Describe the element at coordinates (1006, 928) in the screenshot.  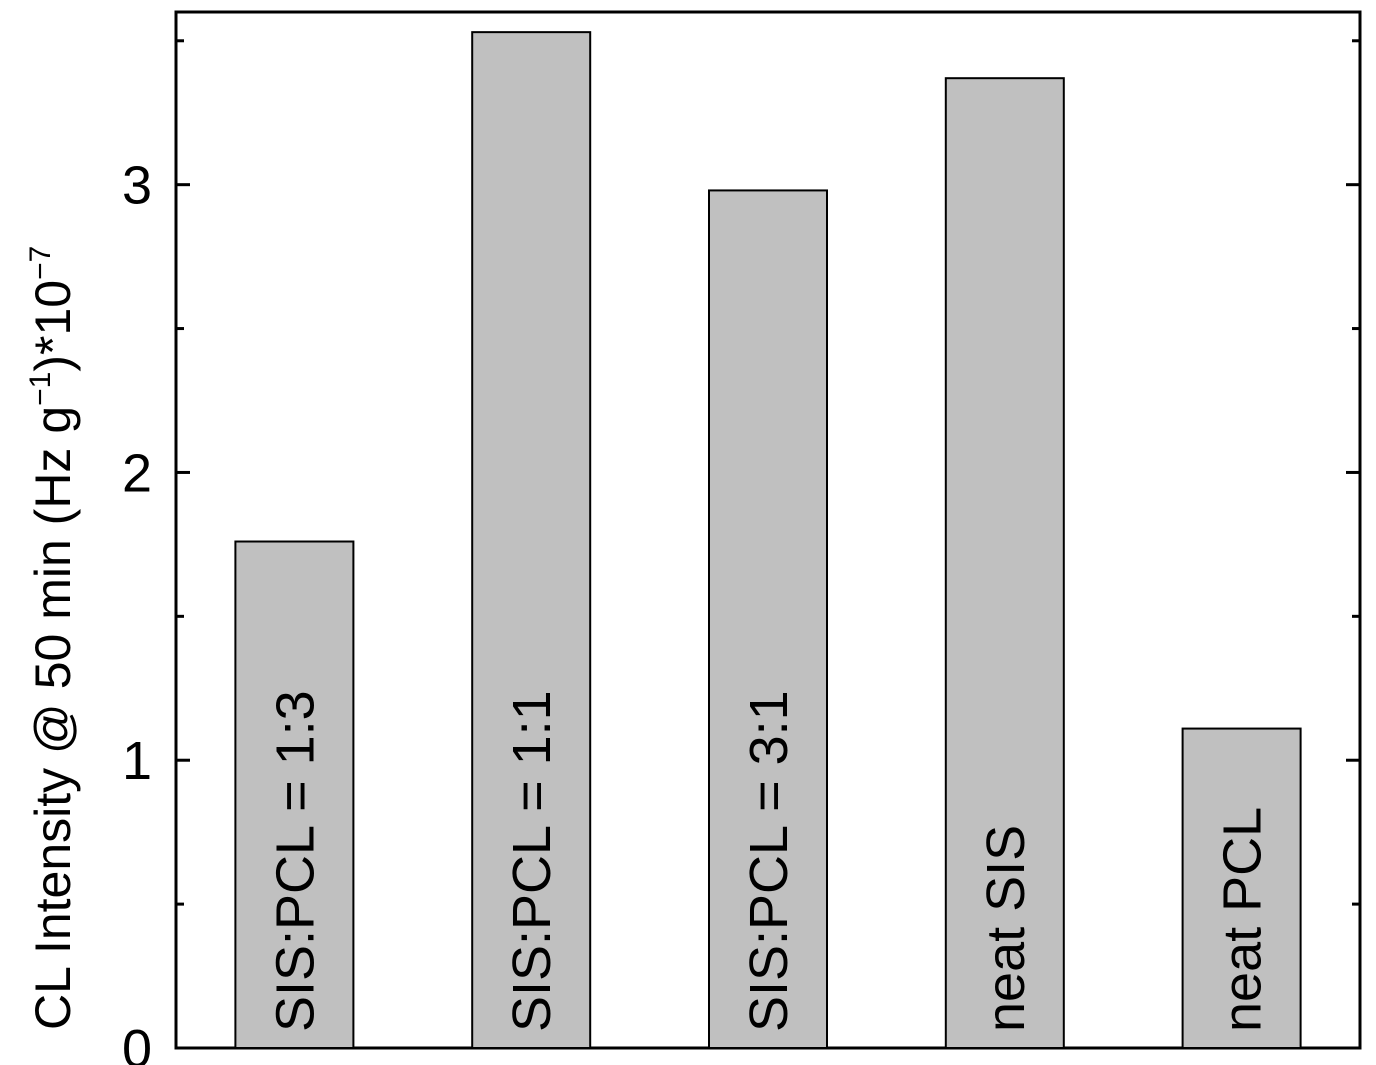
I see `bar-category-label: neat SIS` at that location.